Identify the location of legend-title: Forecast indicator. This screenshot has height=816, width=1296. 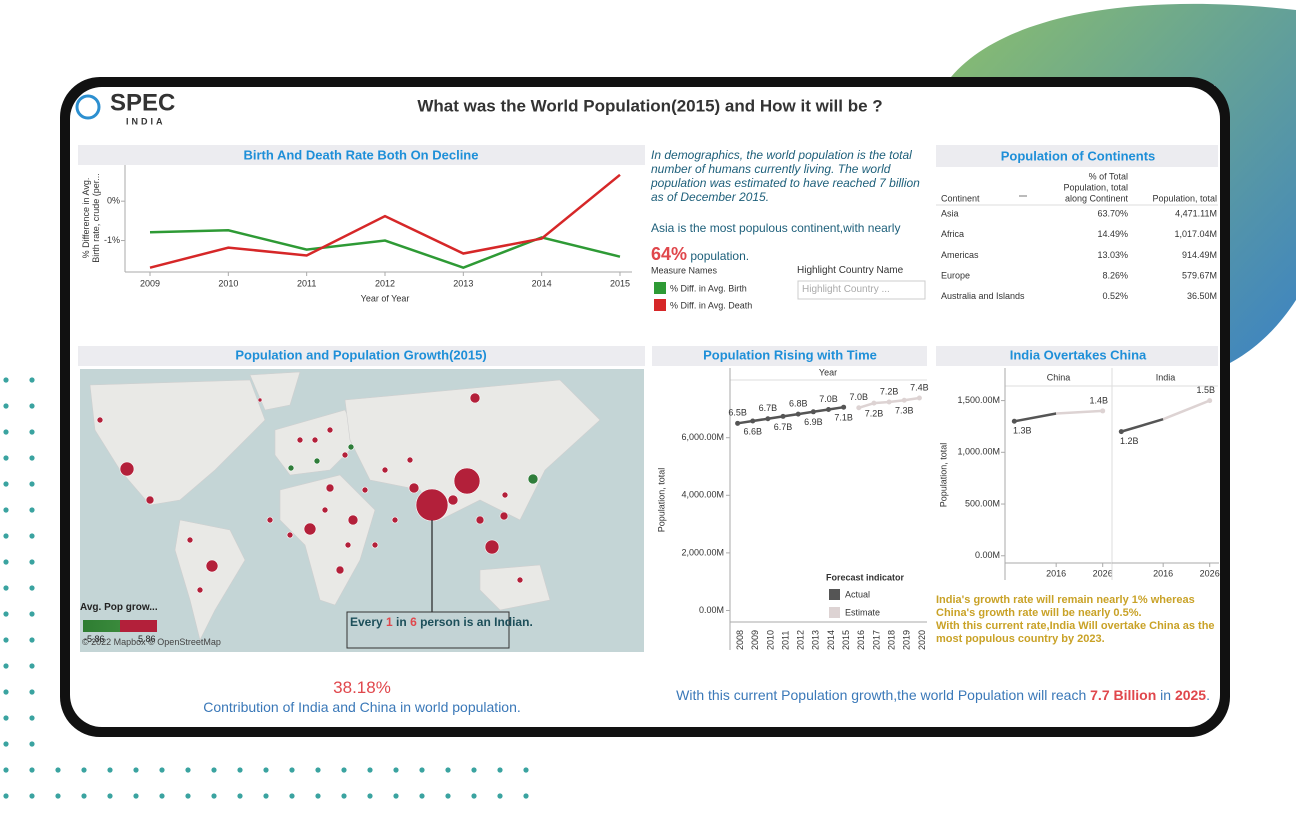
(865, 577).